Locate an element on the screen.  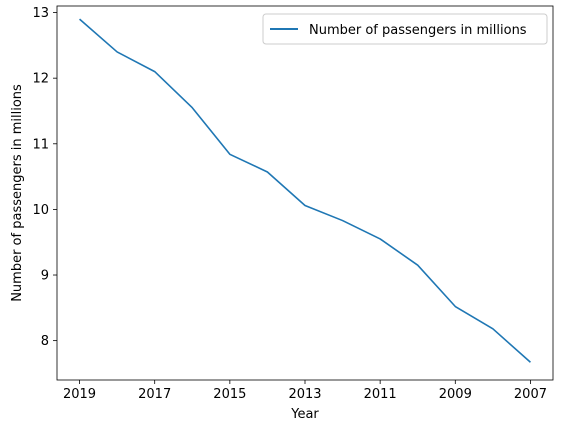
y-tick-label: 10 is located at coordinates (40, 210).